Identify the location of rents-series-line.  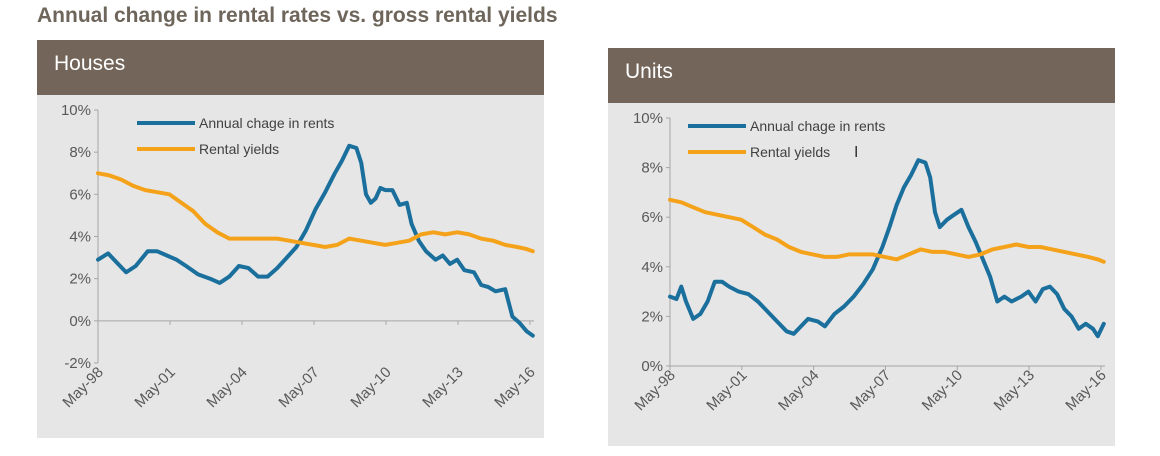
(887, 248).